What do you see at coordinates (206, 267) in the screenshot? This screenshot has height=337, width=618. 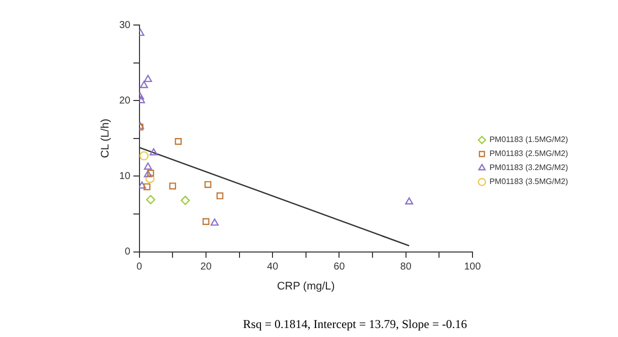 I see `x-tick-label: 20` at bounding box center [206, 267].